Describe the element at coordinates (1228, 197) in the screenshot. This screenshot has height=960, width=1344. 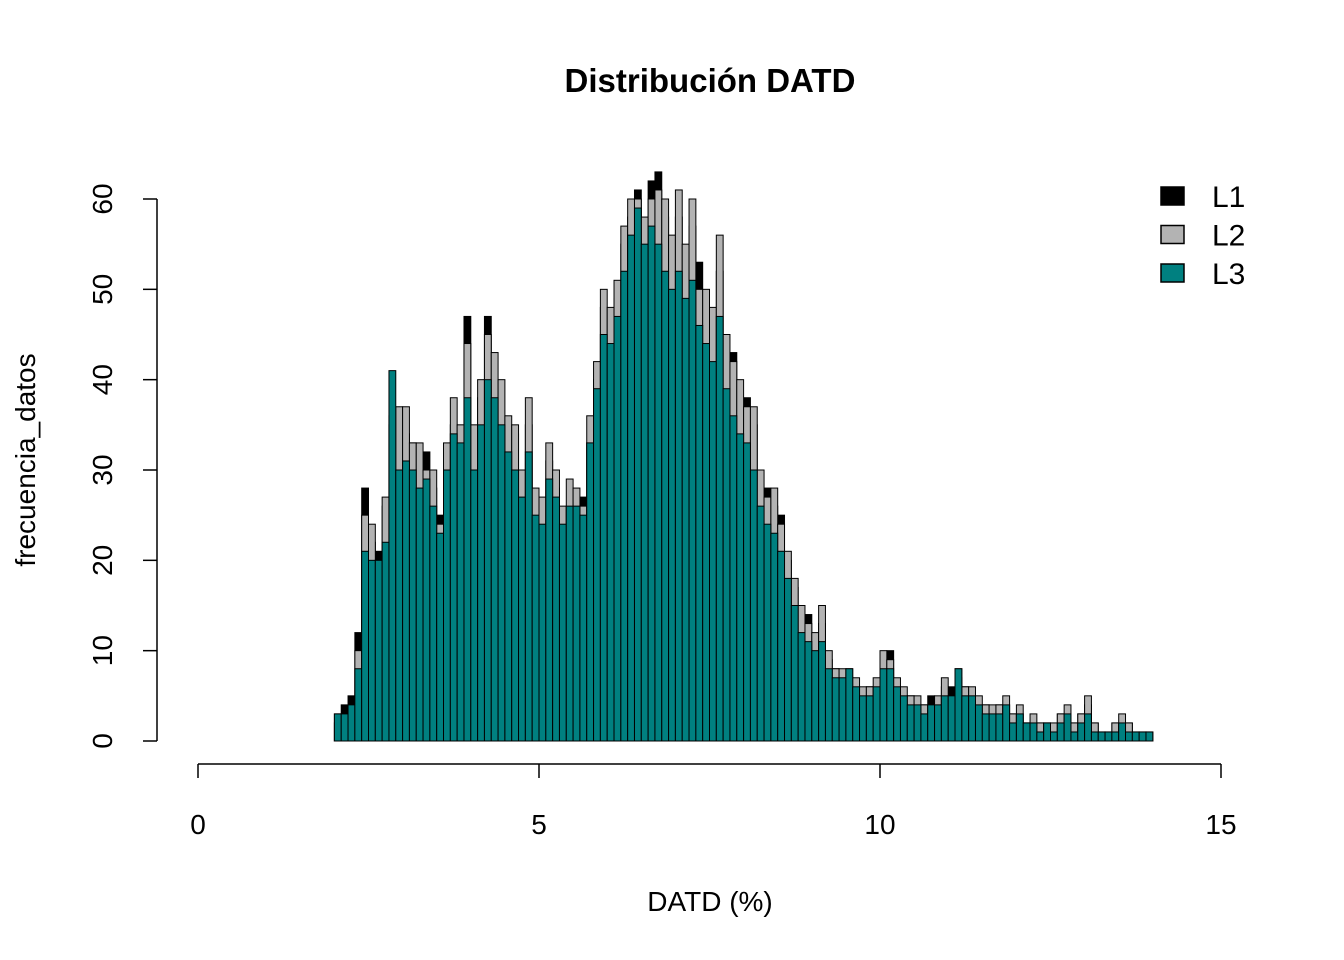
I see `legend-label: L1` at that location.